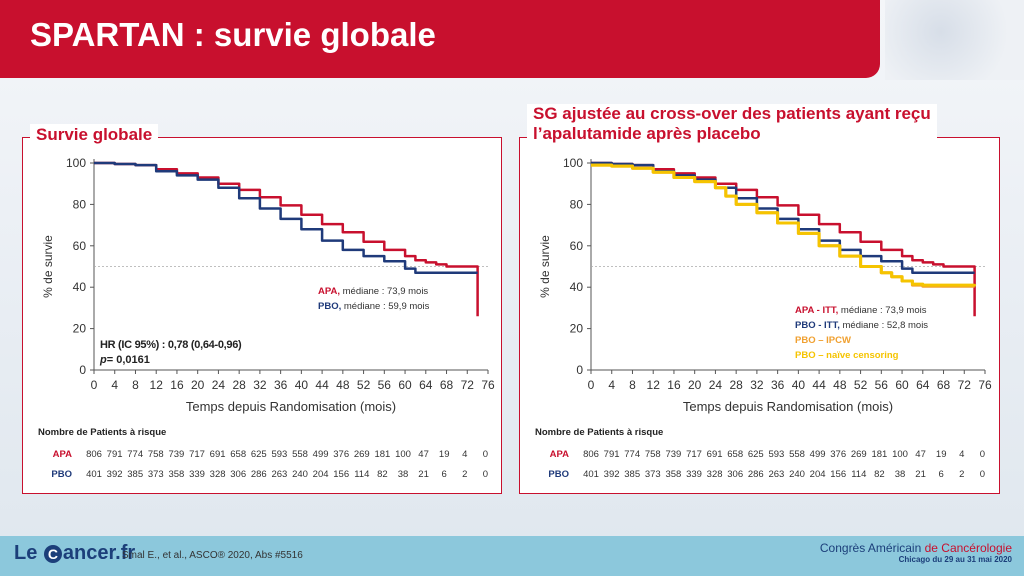 This screenshot has height=576, width=1024. Describe the element at coordinates (361, 474) in the screenshot. I see `risk-table-cell: 114` at that location.